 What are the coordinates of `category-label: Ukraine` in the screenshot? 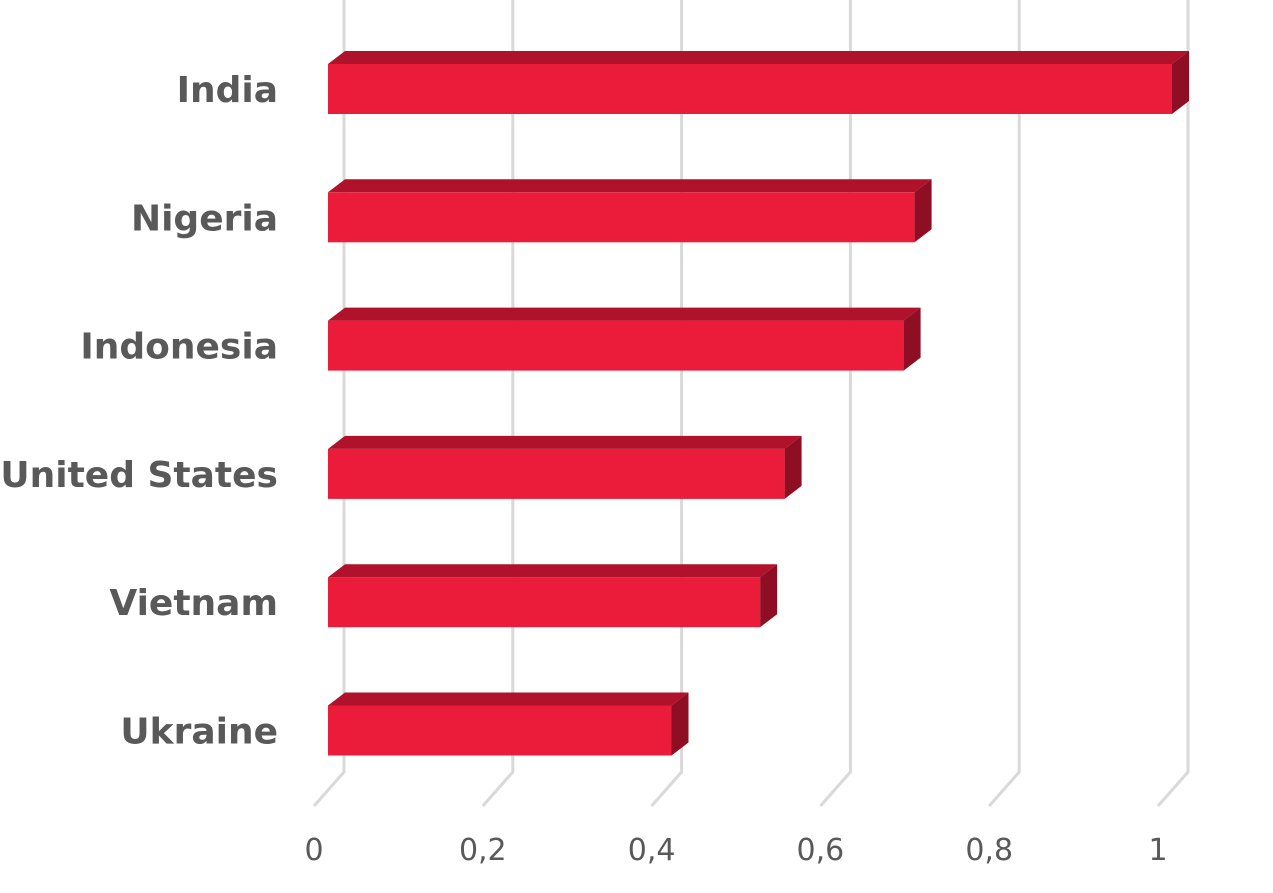 It's located at (199, 732).